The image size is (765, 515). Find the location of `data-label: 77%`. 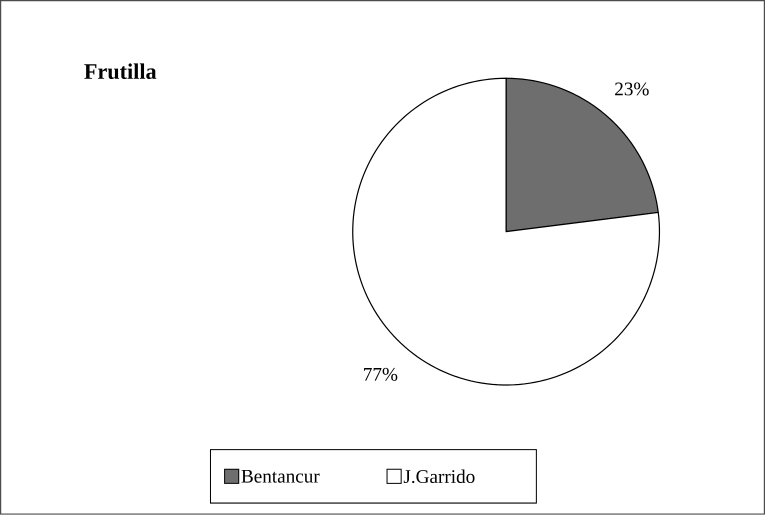

data-label: 77% is located at coordinates (381, 374).